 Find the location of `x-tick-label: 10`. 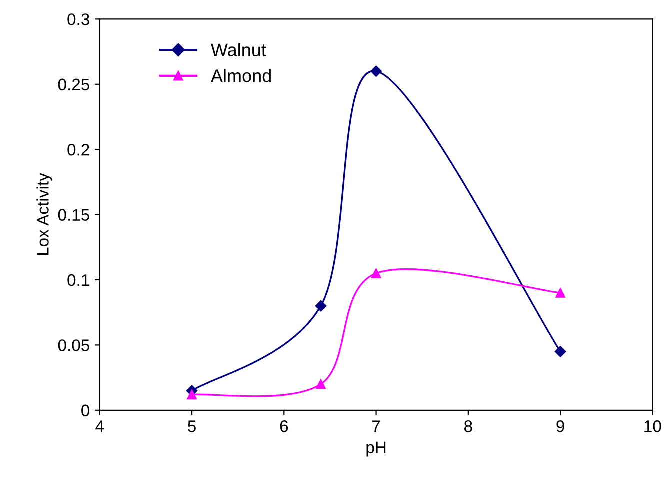

x-tick-label: 10 is located at coordinates (653, 426).